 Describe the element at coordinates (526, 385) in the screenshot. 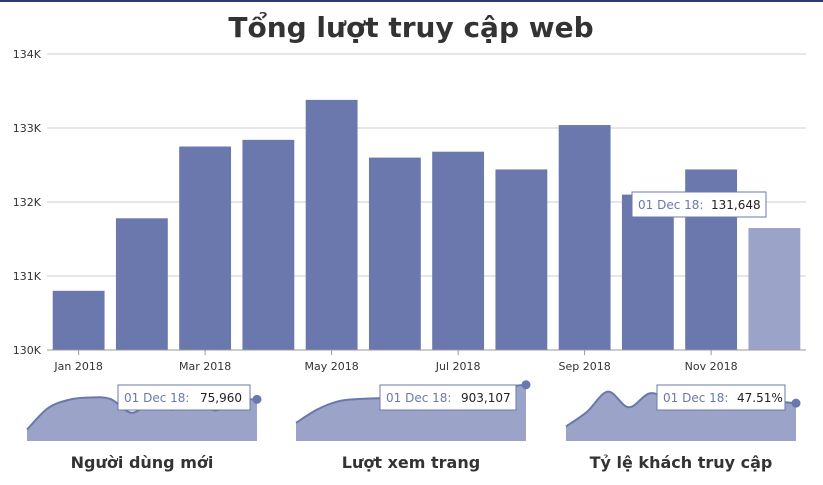

I see `sparkline-page-views-marker` at that location.